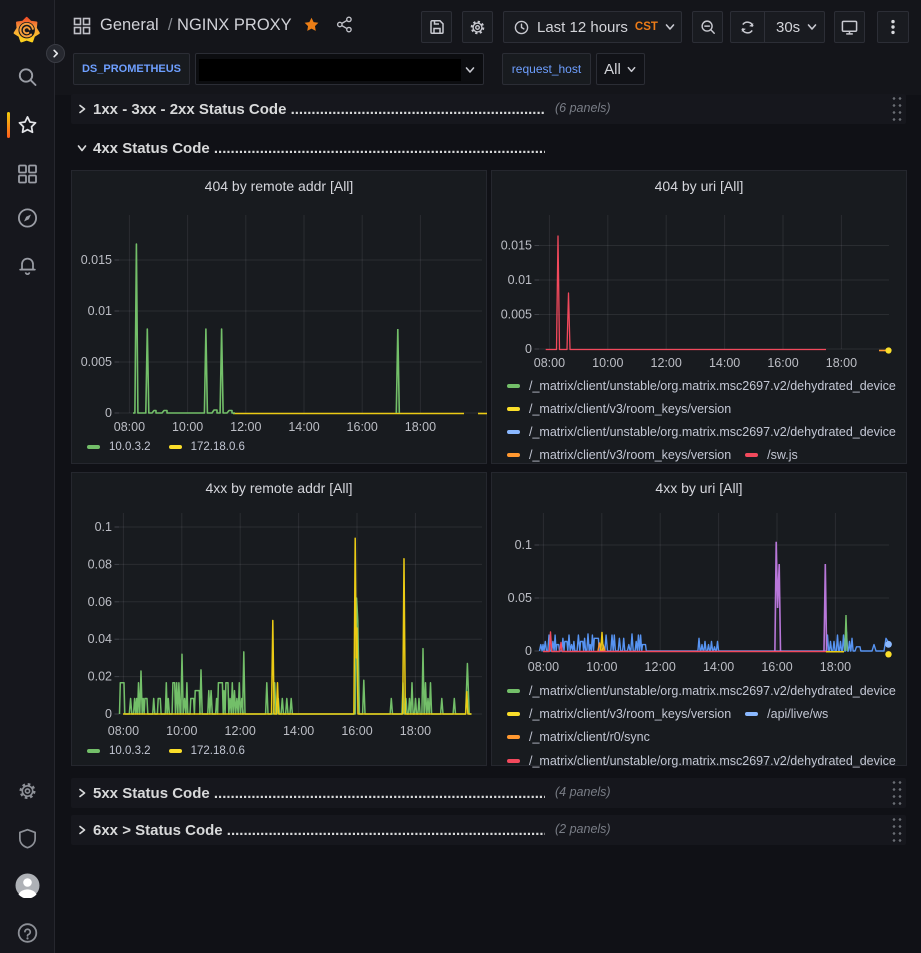 The height and width of the screenshot is (953, 921). What do you see at coordinates (100, 564) in the screenshot?
I see `svg-text: 0.08` at bounding box center [100, 564].